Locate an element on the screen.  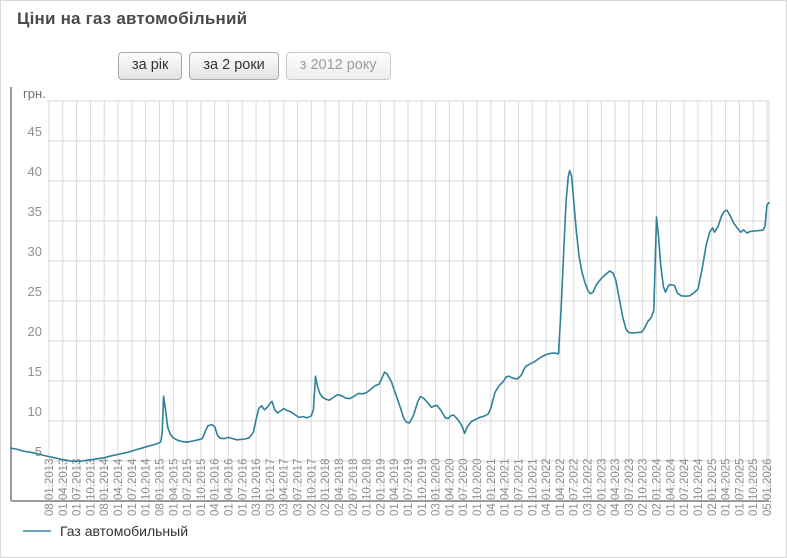
svg-text: 01.04.2013 is located at coordinates (64, 487).